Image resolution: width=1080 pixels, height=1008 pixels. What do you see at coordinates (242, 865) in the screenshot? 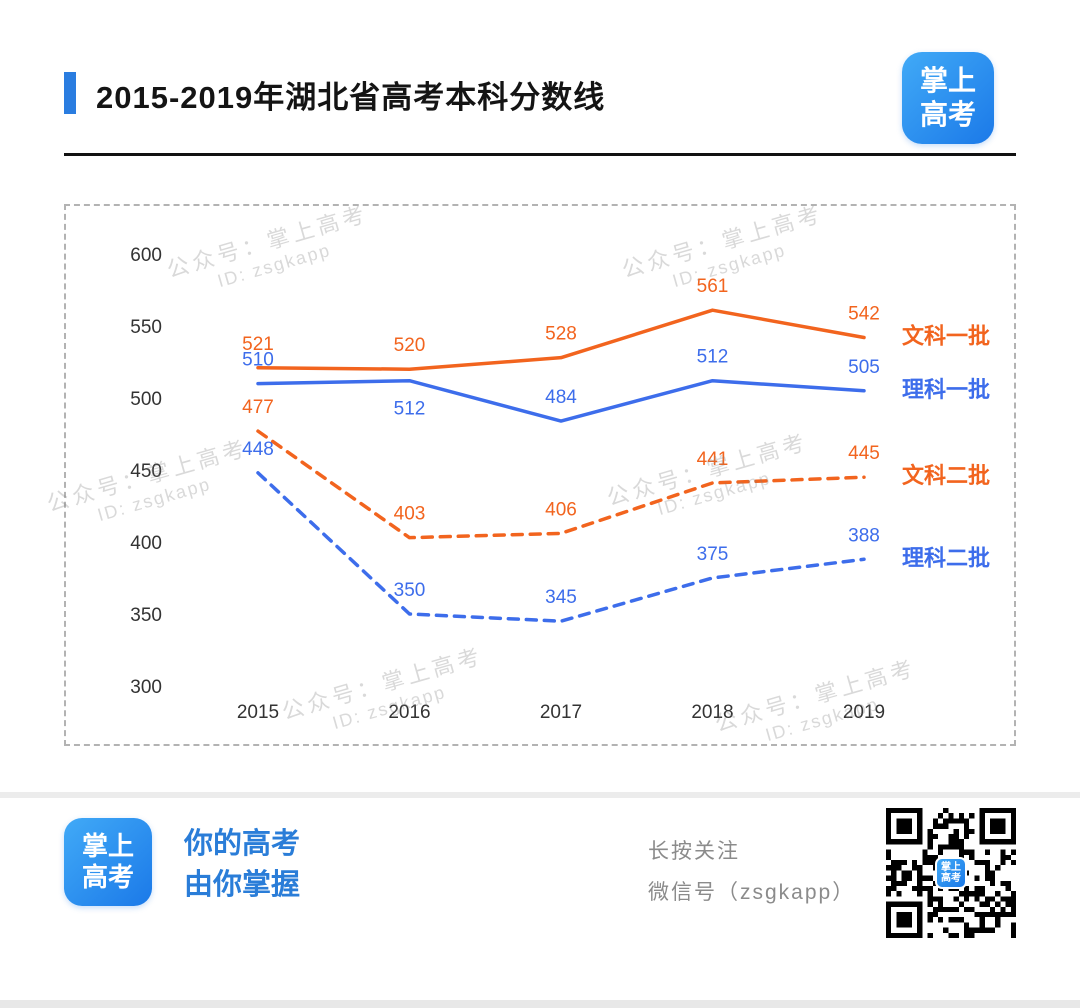
I see `slogan: 你的高考 由你掌握` at bounding box center [242, 865].